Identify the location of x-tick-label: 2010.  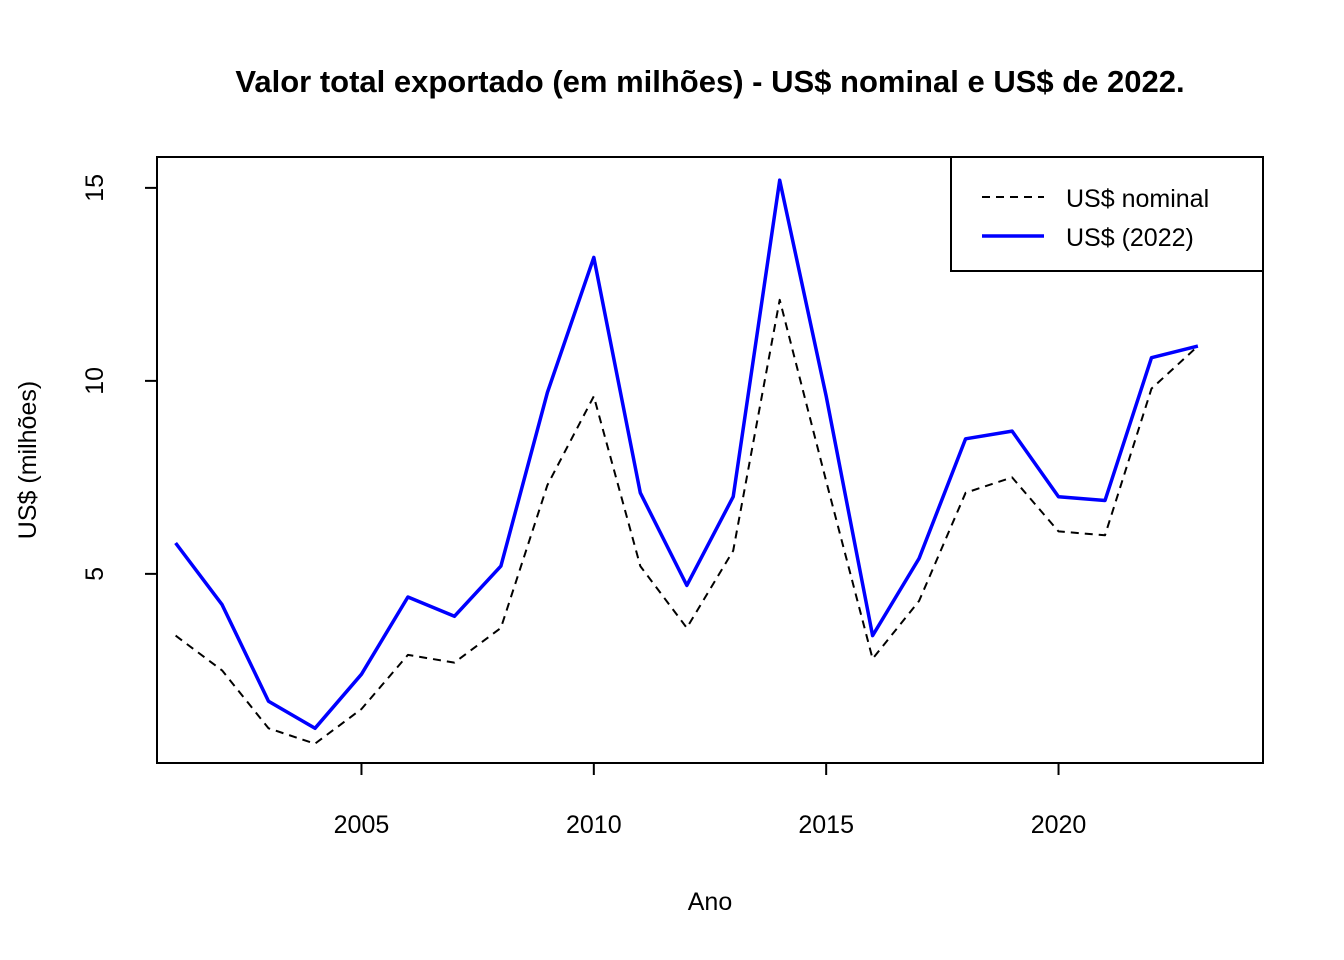
(594, 825).